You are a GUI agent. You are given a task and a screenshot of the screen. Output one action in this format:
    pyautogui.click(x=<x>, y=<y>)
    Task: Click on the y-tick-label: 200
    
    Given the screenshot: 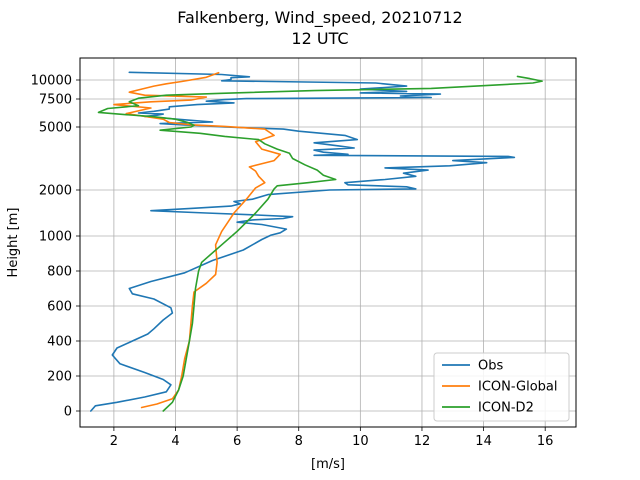 What is the action you would take?
    pyautogui.click(x=59, y=377)
    